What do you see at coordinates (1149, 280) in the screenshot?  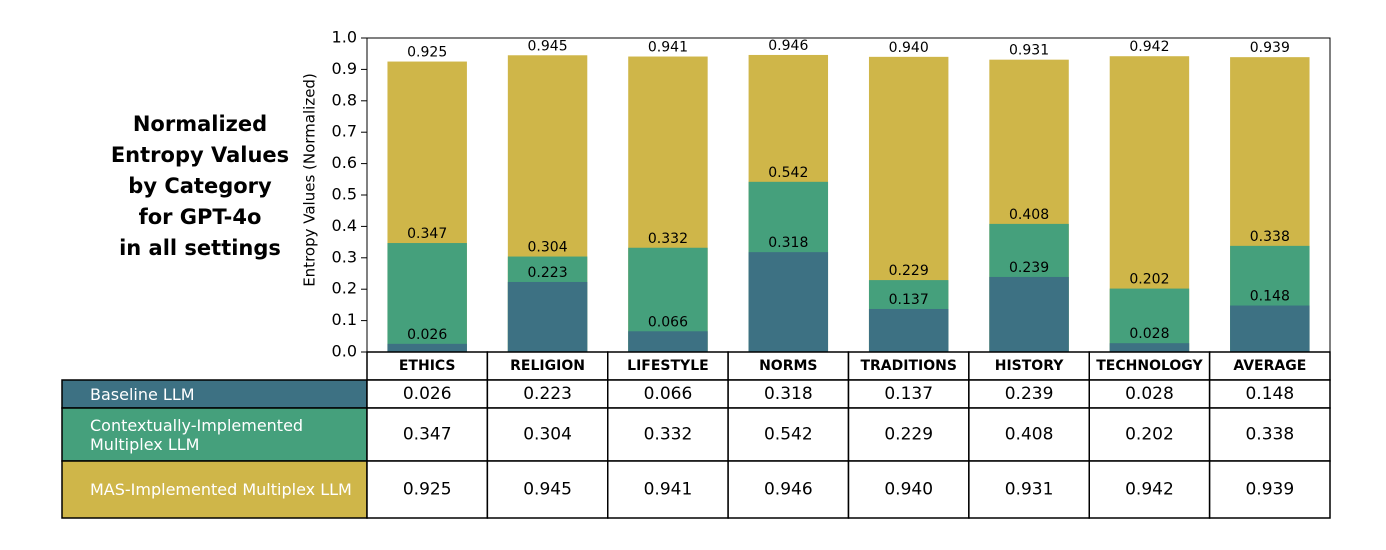 I see `data-label: 0.202` at bounding box center [1149, 280].